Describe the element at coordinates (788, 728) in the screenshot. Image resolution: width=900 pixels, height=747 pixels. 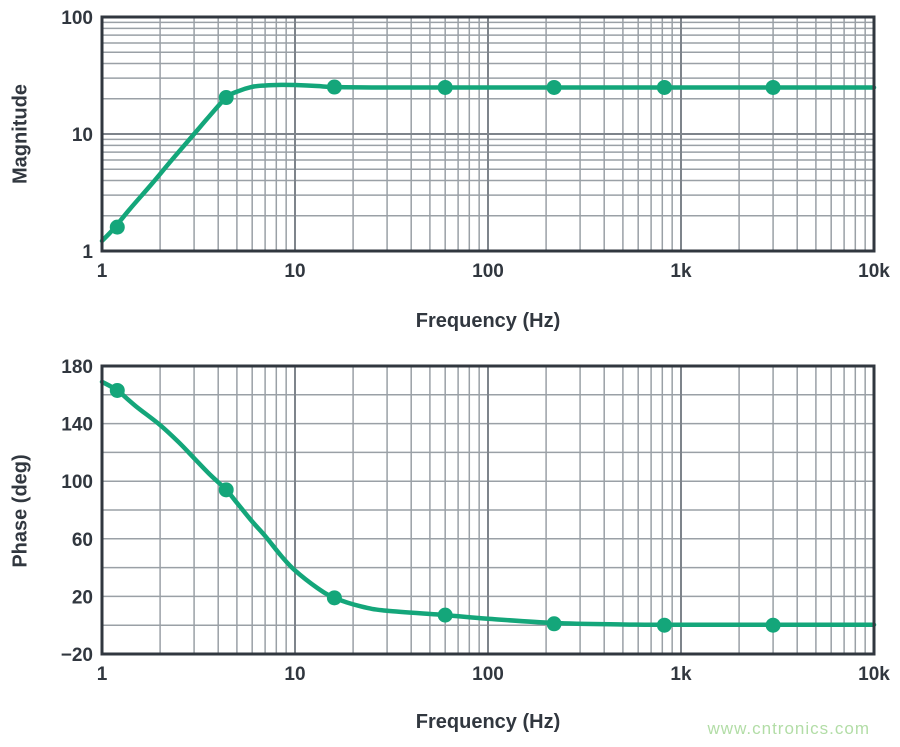
I see `watermark-text: www.cntronics.com` at that location.